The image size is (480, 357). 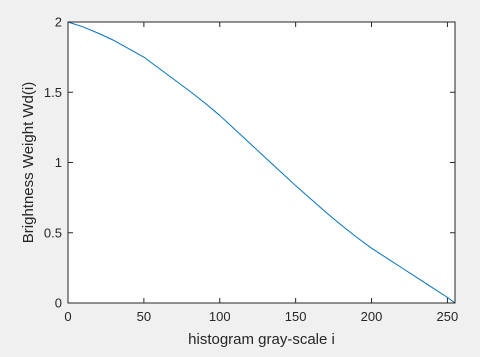 I want to click on x-tick-label: 50, so click(x=144, y=316).